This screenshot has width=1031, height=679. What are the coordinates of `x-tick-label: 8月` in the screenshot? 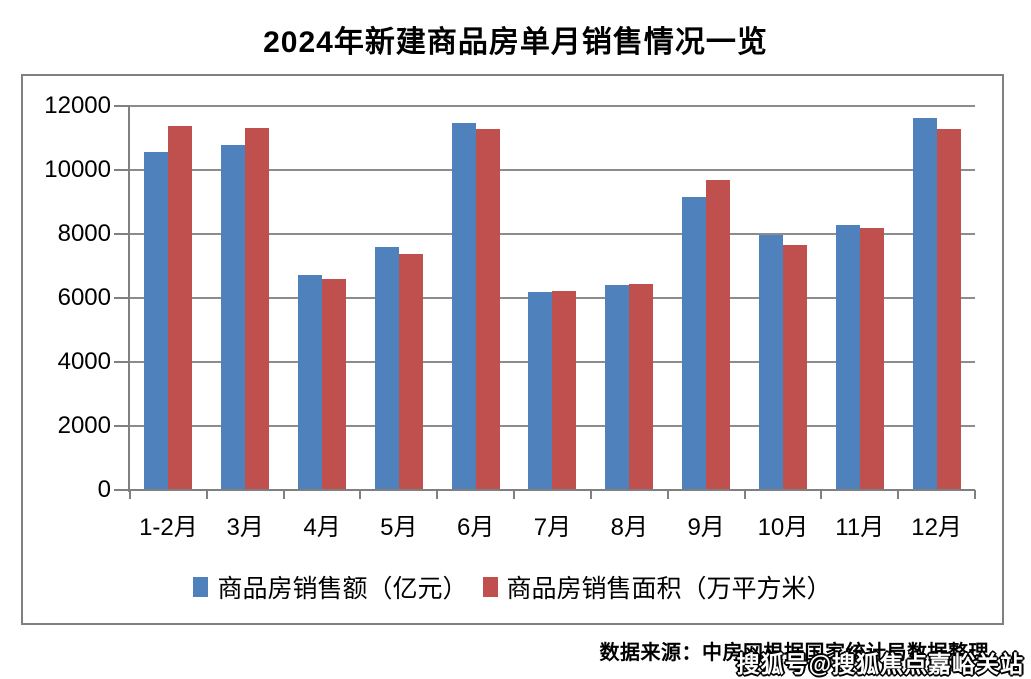 It's located at (629, 527).